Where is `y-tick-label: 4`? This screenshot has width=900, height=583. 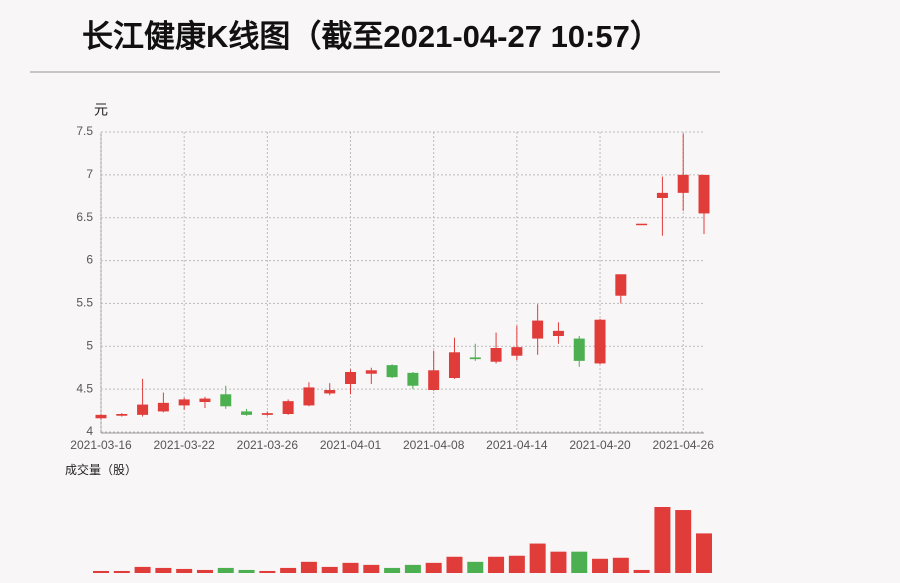 y-tick-label: 4 is located at coordinates (89, 431).